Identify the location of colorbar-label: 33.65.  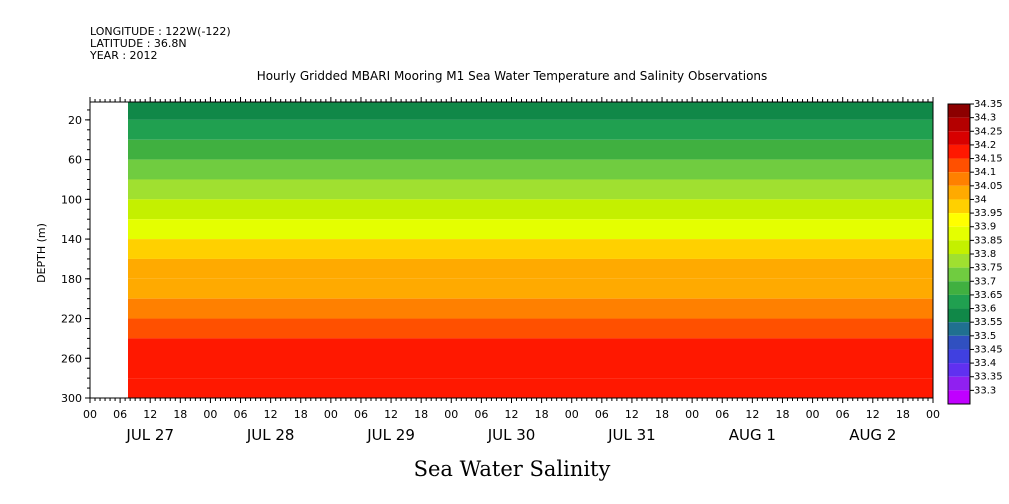
(988, 295).